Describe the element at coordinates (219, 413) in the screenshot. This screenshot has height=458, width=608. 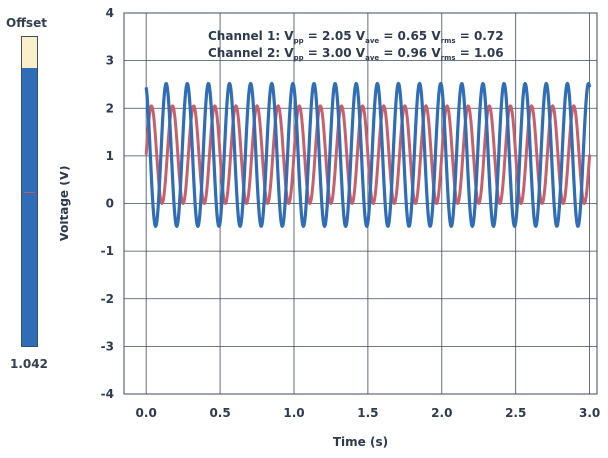
I see `x-tick-label: 0.5` at that location.